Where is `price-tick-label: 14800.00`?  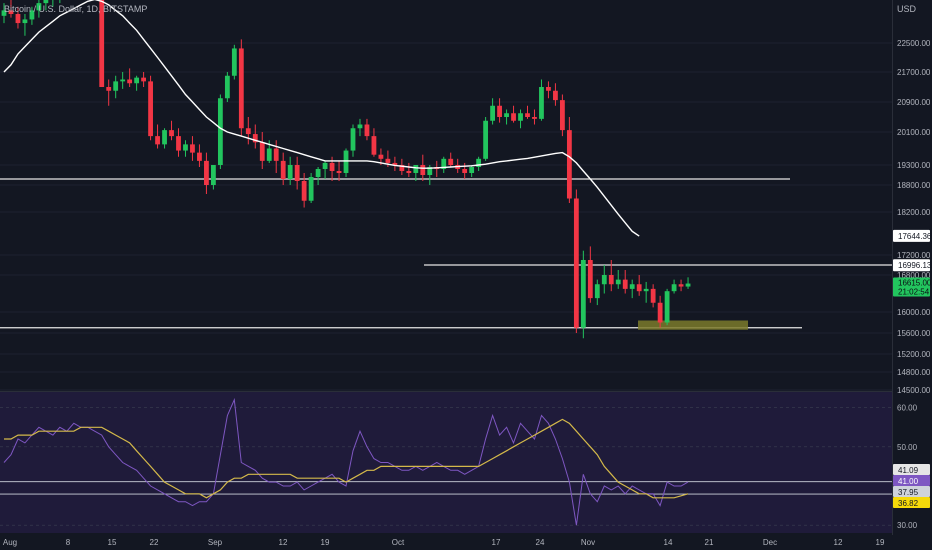
price-tick-label: 14800.00 is located at coordinates (914, 372).